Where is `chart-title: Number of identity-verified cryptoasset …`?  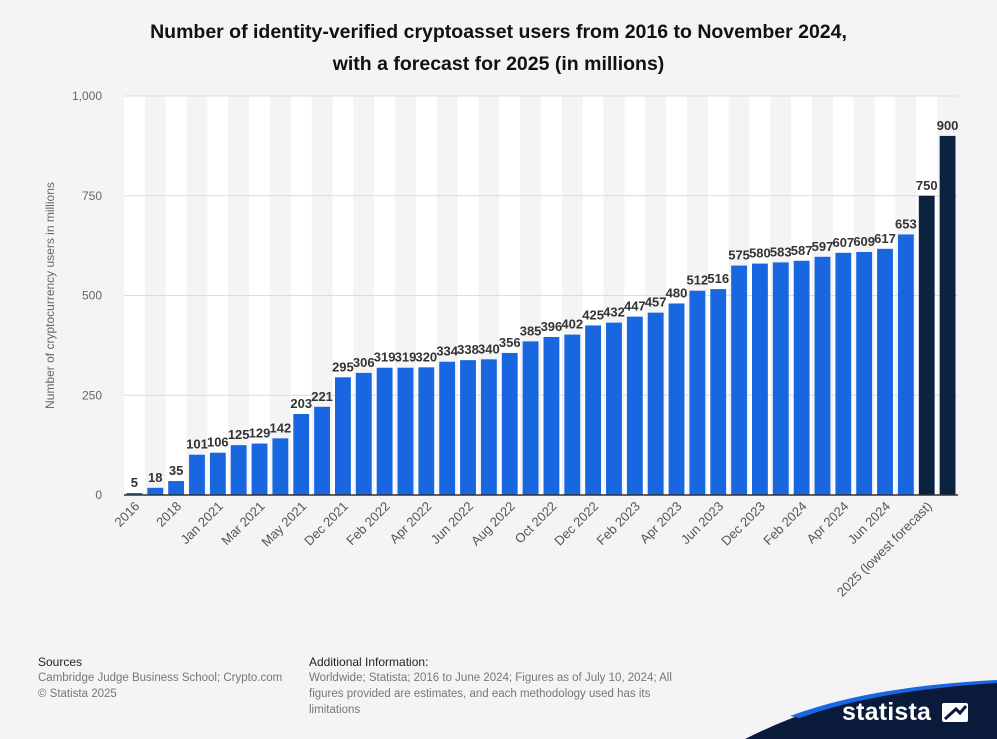 chart-title: Number of identity-verified cryptoasset … is located at coordinates (498, 48).